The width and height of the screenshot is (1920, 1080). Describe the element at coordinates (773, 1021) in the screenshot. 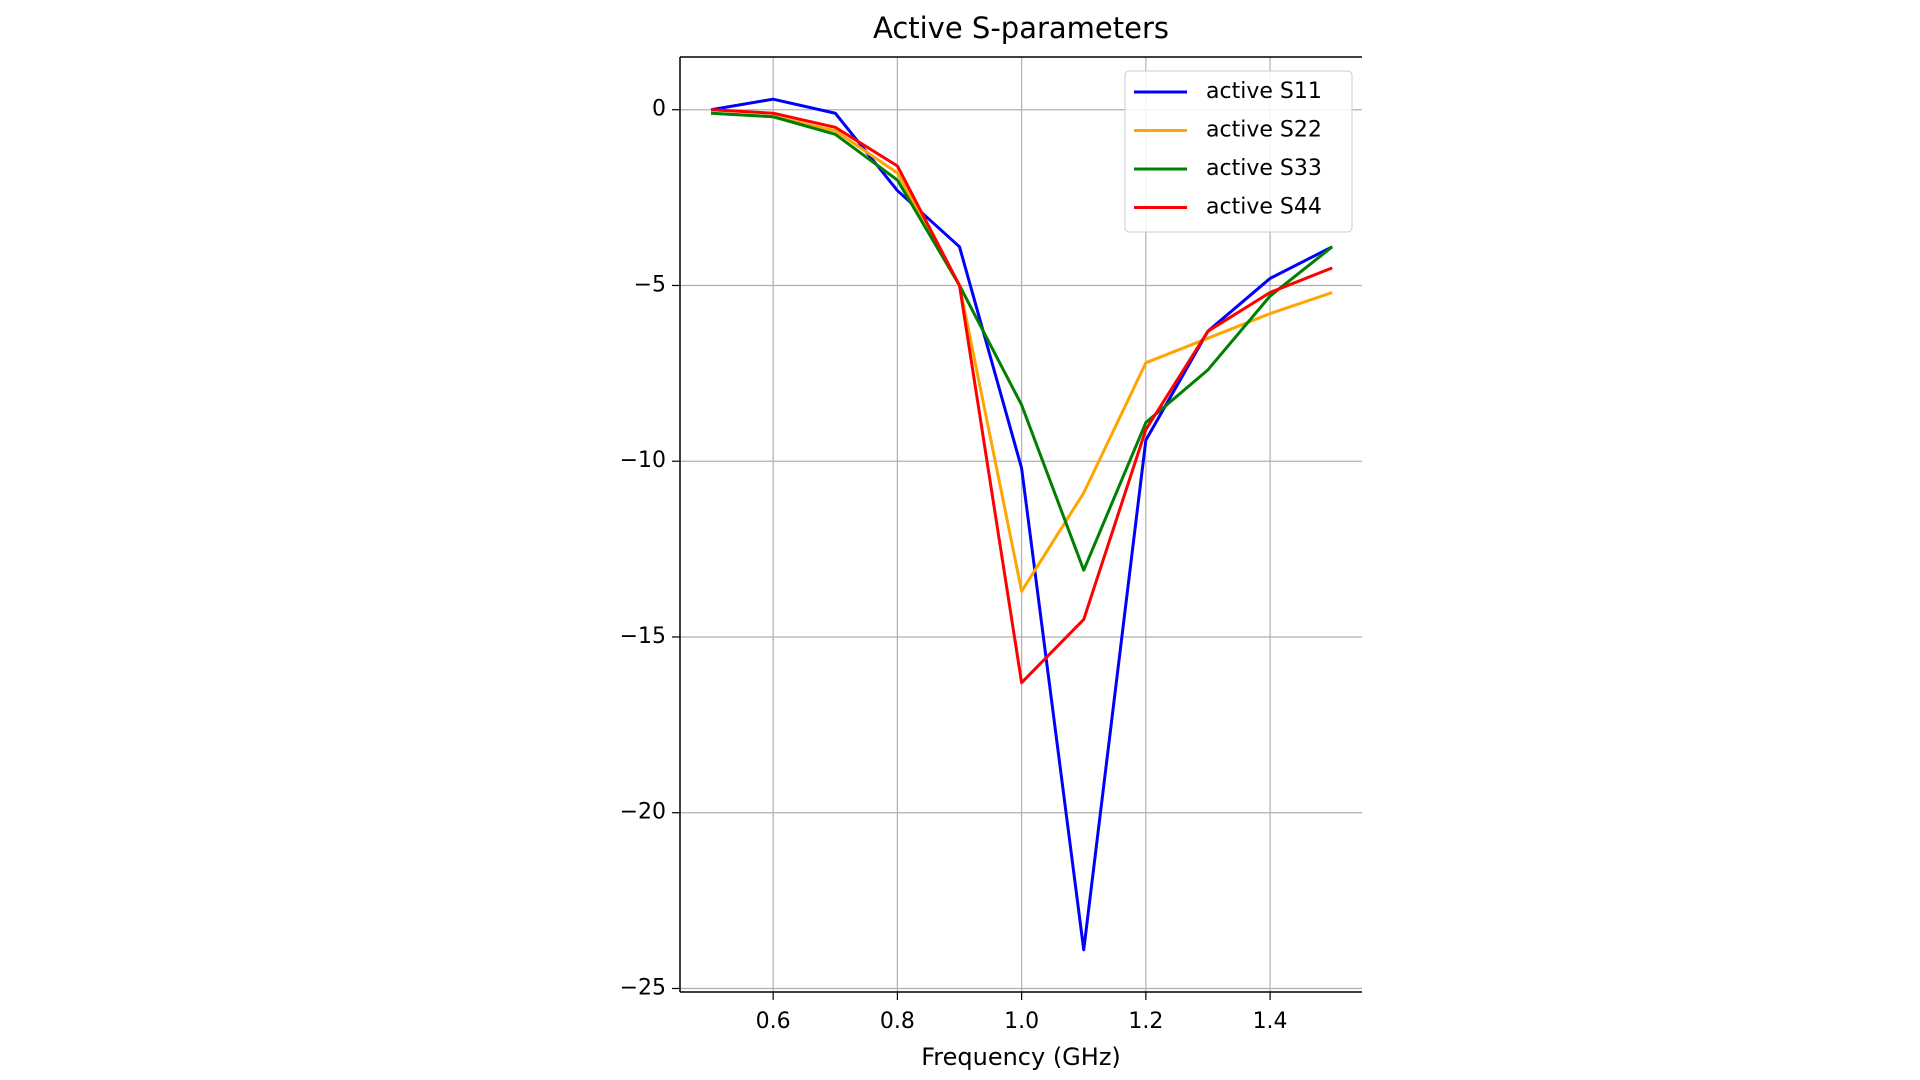

I see `x-tick-label: 0.6` at that location.